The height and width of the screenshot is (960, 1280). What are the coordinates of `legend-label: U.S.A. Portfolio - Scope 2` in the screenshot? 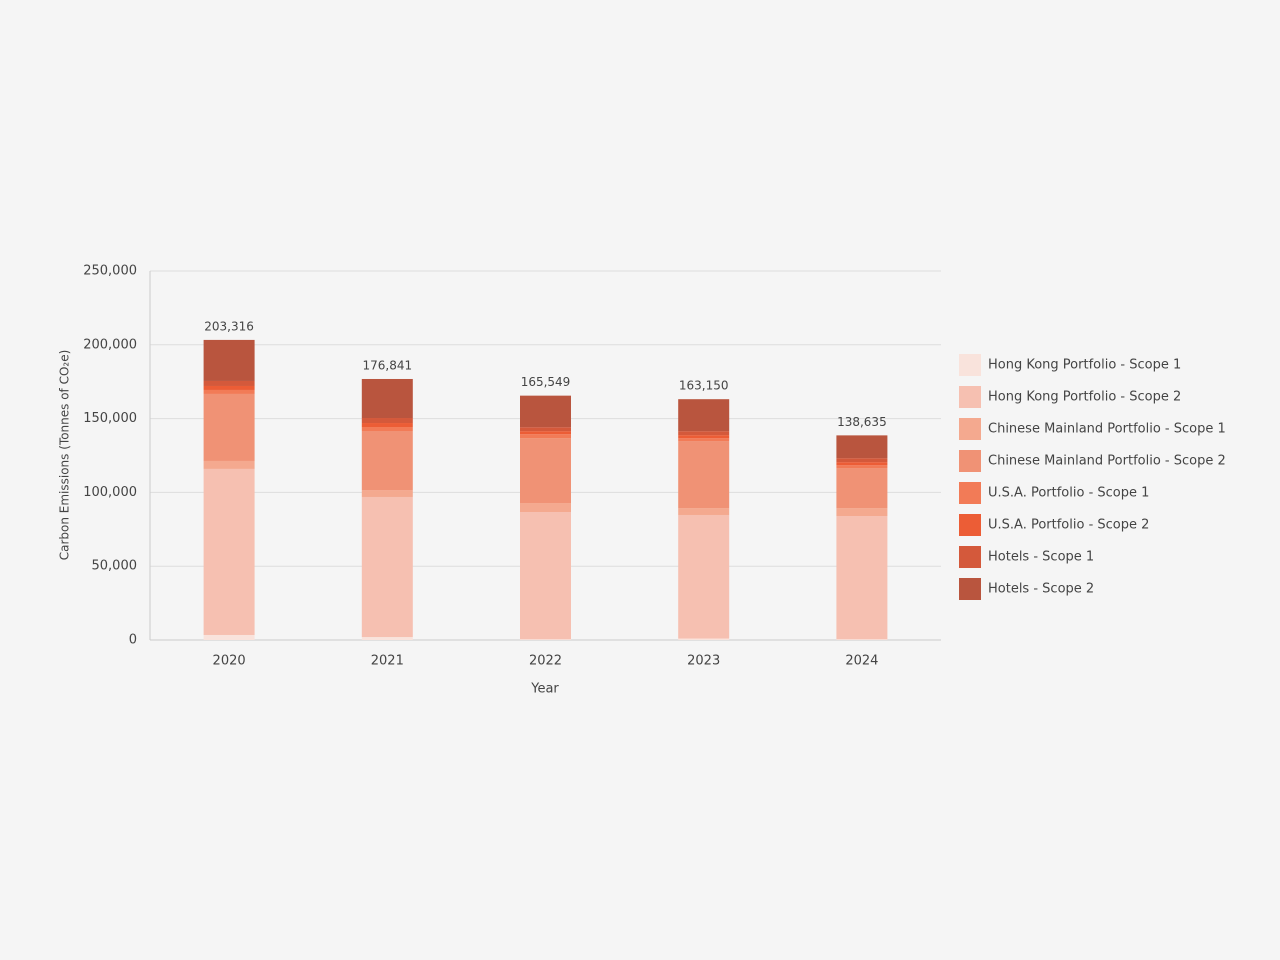 It's located at (1068, 525).